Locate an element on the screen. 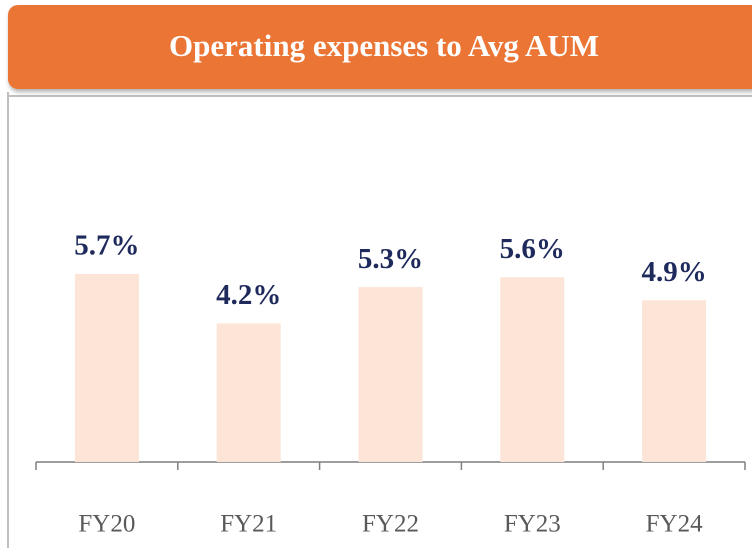 This screenshot has width=752, height=555. x-tick-label: FY22 is located at coordinates (390, 524).